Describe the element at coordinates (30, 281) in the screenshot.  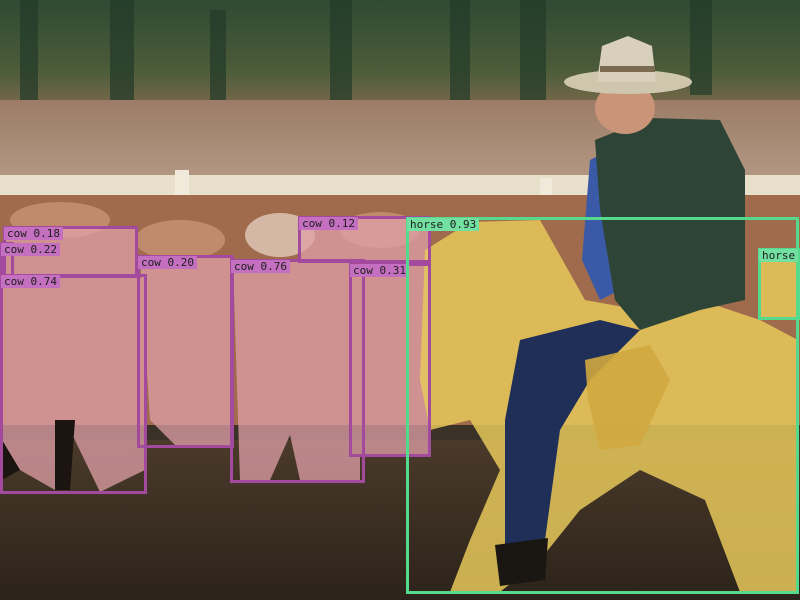
I see `detection-label: cow 0.74` at that location.